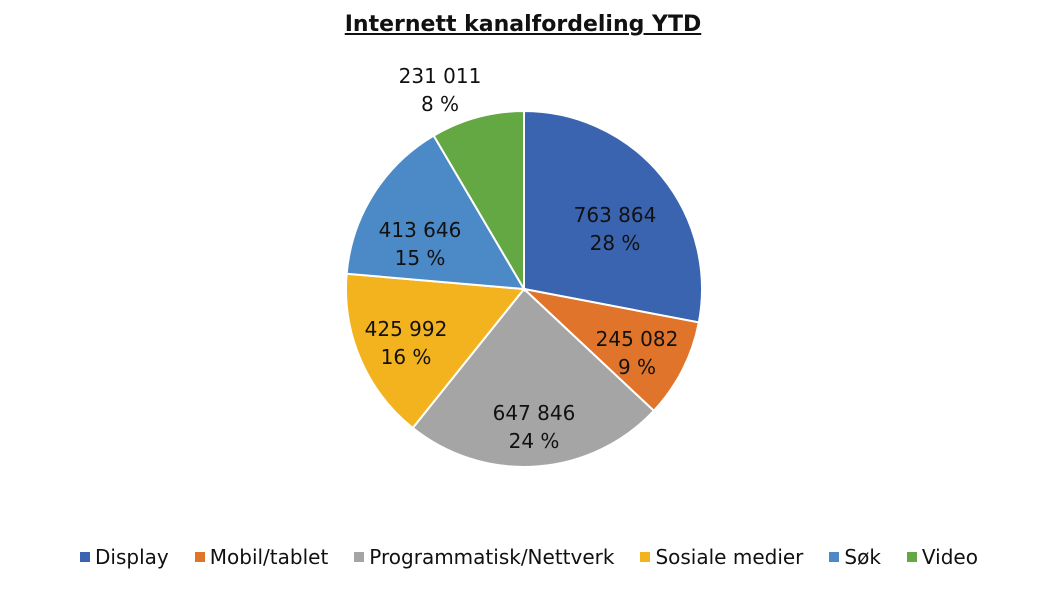 This screenshot has height=600, width=1058. I want to click on pie-slice-sosiale-medier, so click(435, 351).